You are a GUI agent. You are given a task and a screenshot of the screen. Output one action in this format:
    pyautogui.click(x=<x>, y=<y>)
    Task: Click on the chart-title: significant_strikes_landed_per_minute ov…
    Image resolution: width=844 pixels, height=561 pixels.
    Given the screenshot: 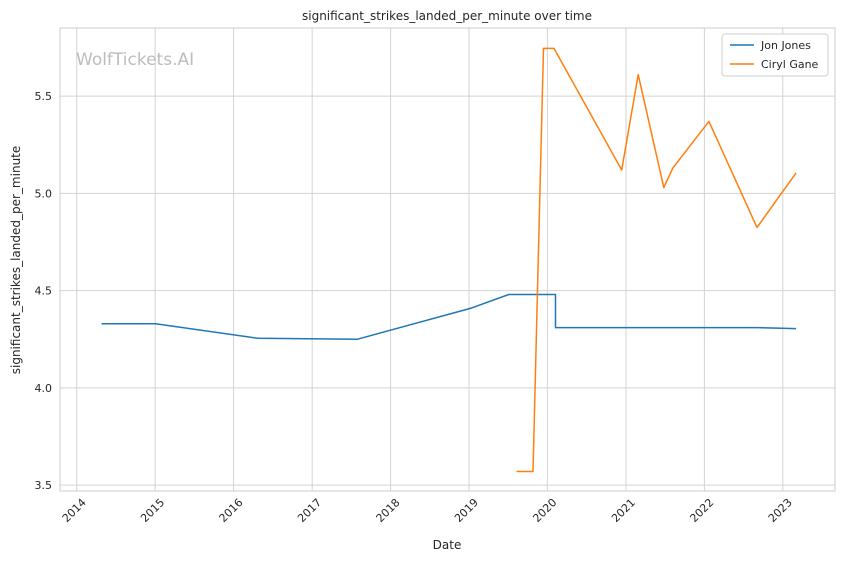 What is the action you would take?
    pyautogui.click(x=447, y=16)
    